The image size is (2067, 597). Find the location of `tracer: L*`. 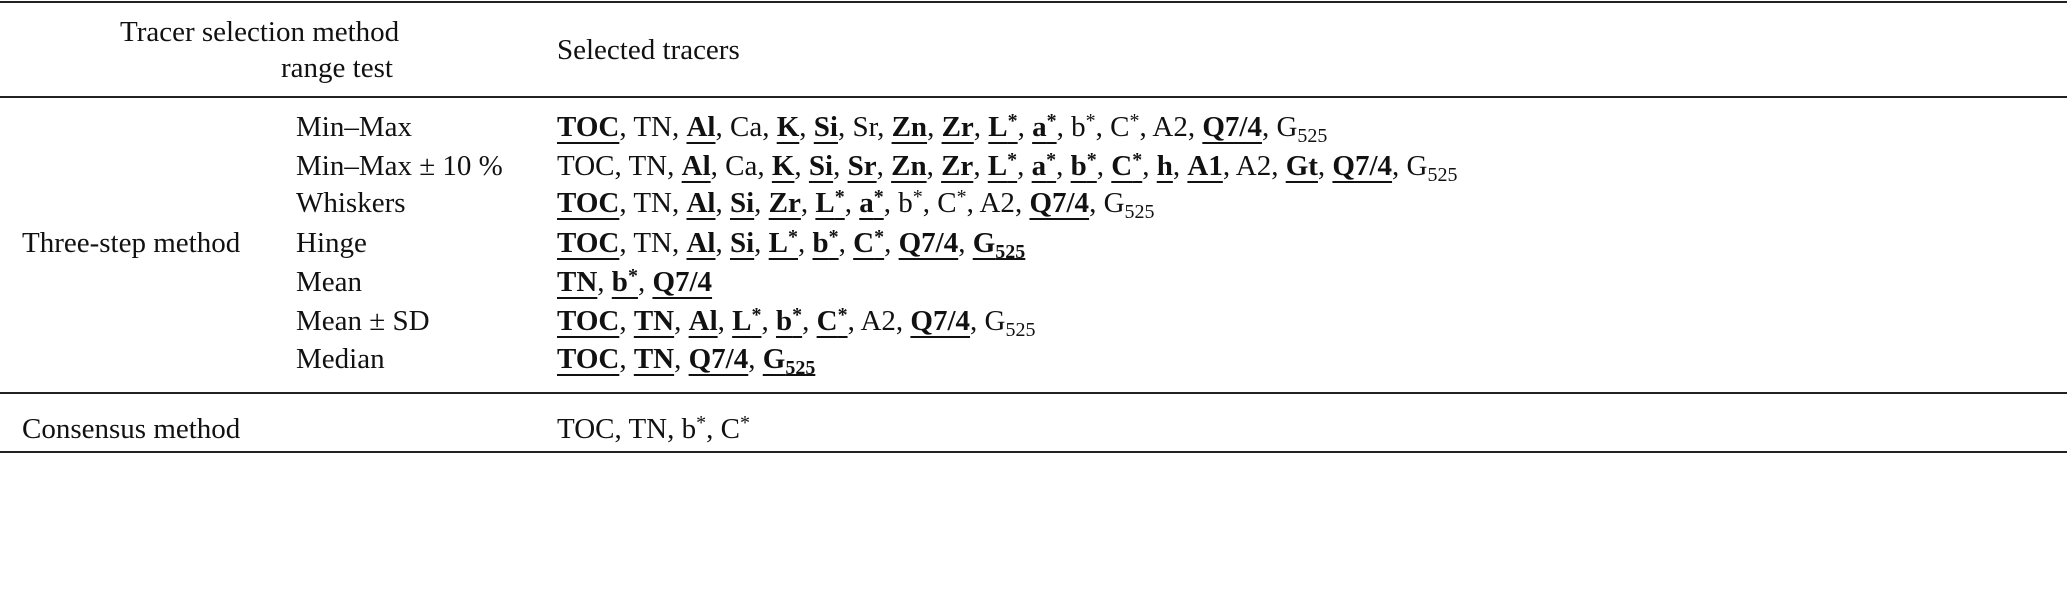

tracer: L* is located at coordinates (783, 243).